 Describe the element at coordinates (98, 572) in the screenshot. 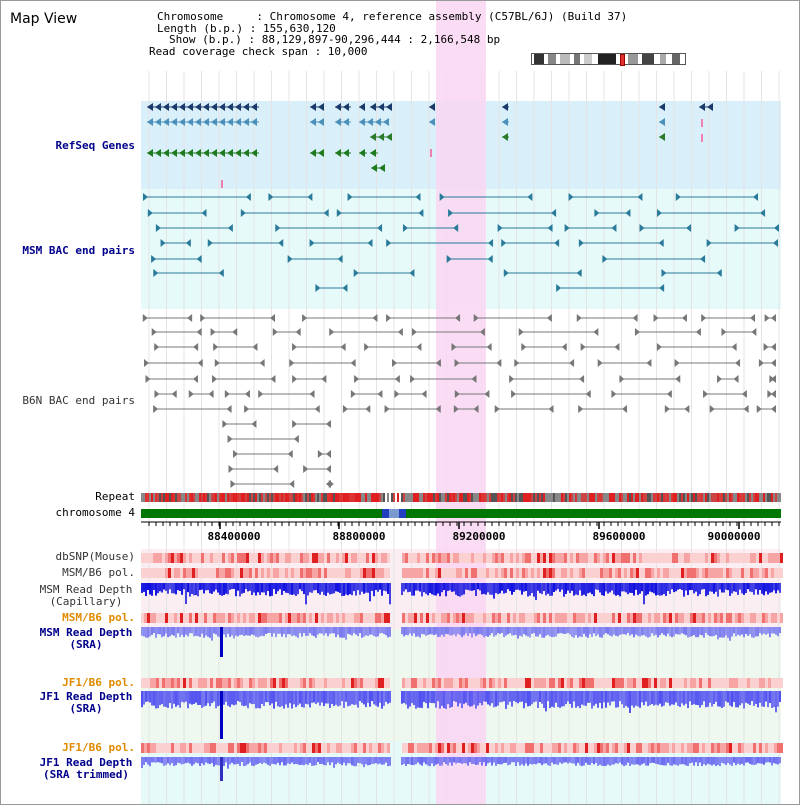

I see `track-label-msm-b6-pol: MSM/B6 pol.` at that location.